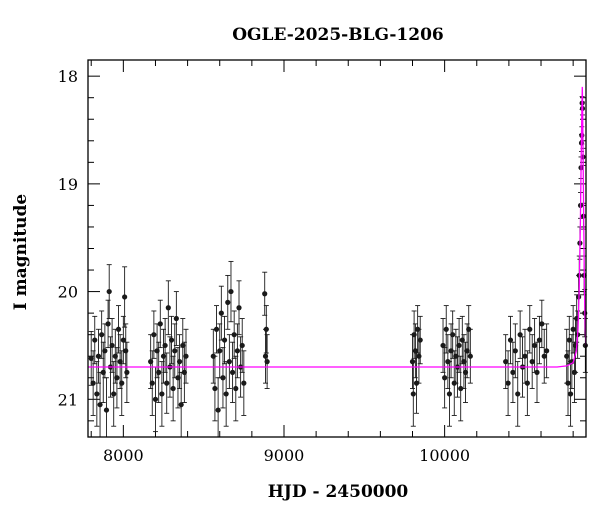 This screenshot has width=600, height=512. Describe the element at coordinates (68, 184) in the screenshot. I see `y-tick-label: 19` at that location.